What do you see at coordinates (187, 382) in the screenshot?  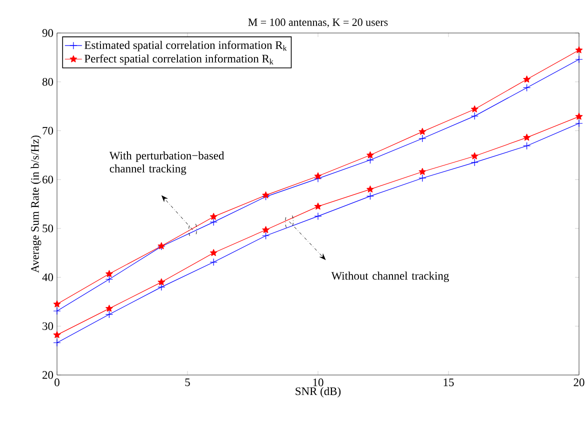 I see `x-tick-label: 5` at bounding box center [187, 382].